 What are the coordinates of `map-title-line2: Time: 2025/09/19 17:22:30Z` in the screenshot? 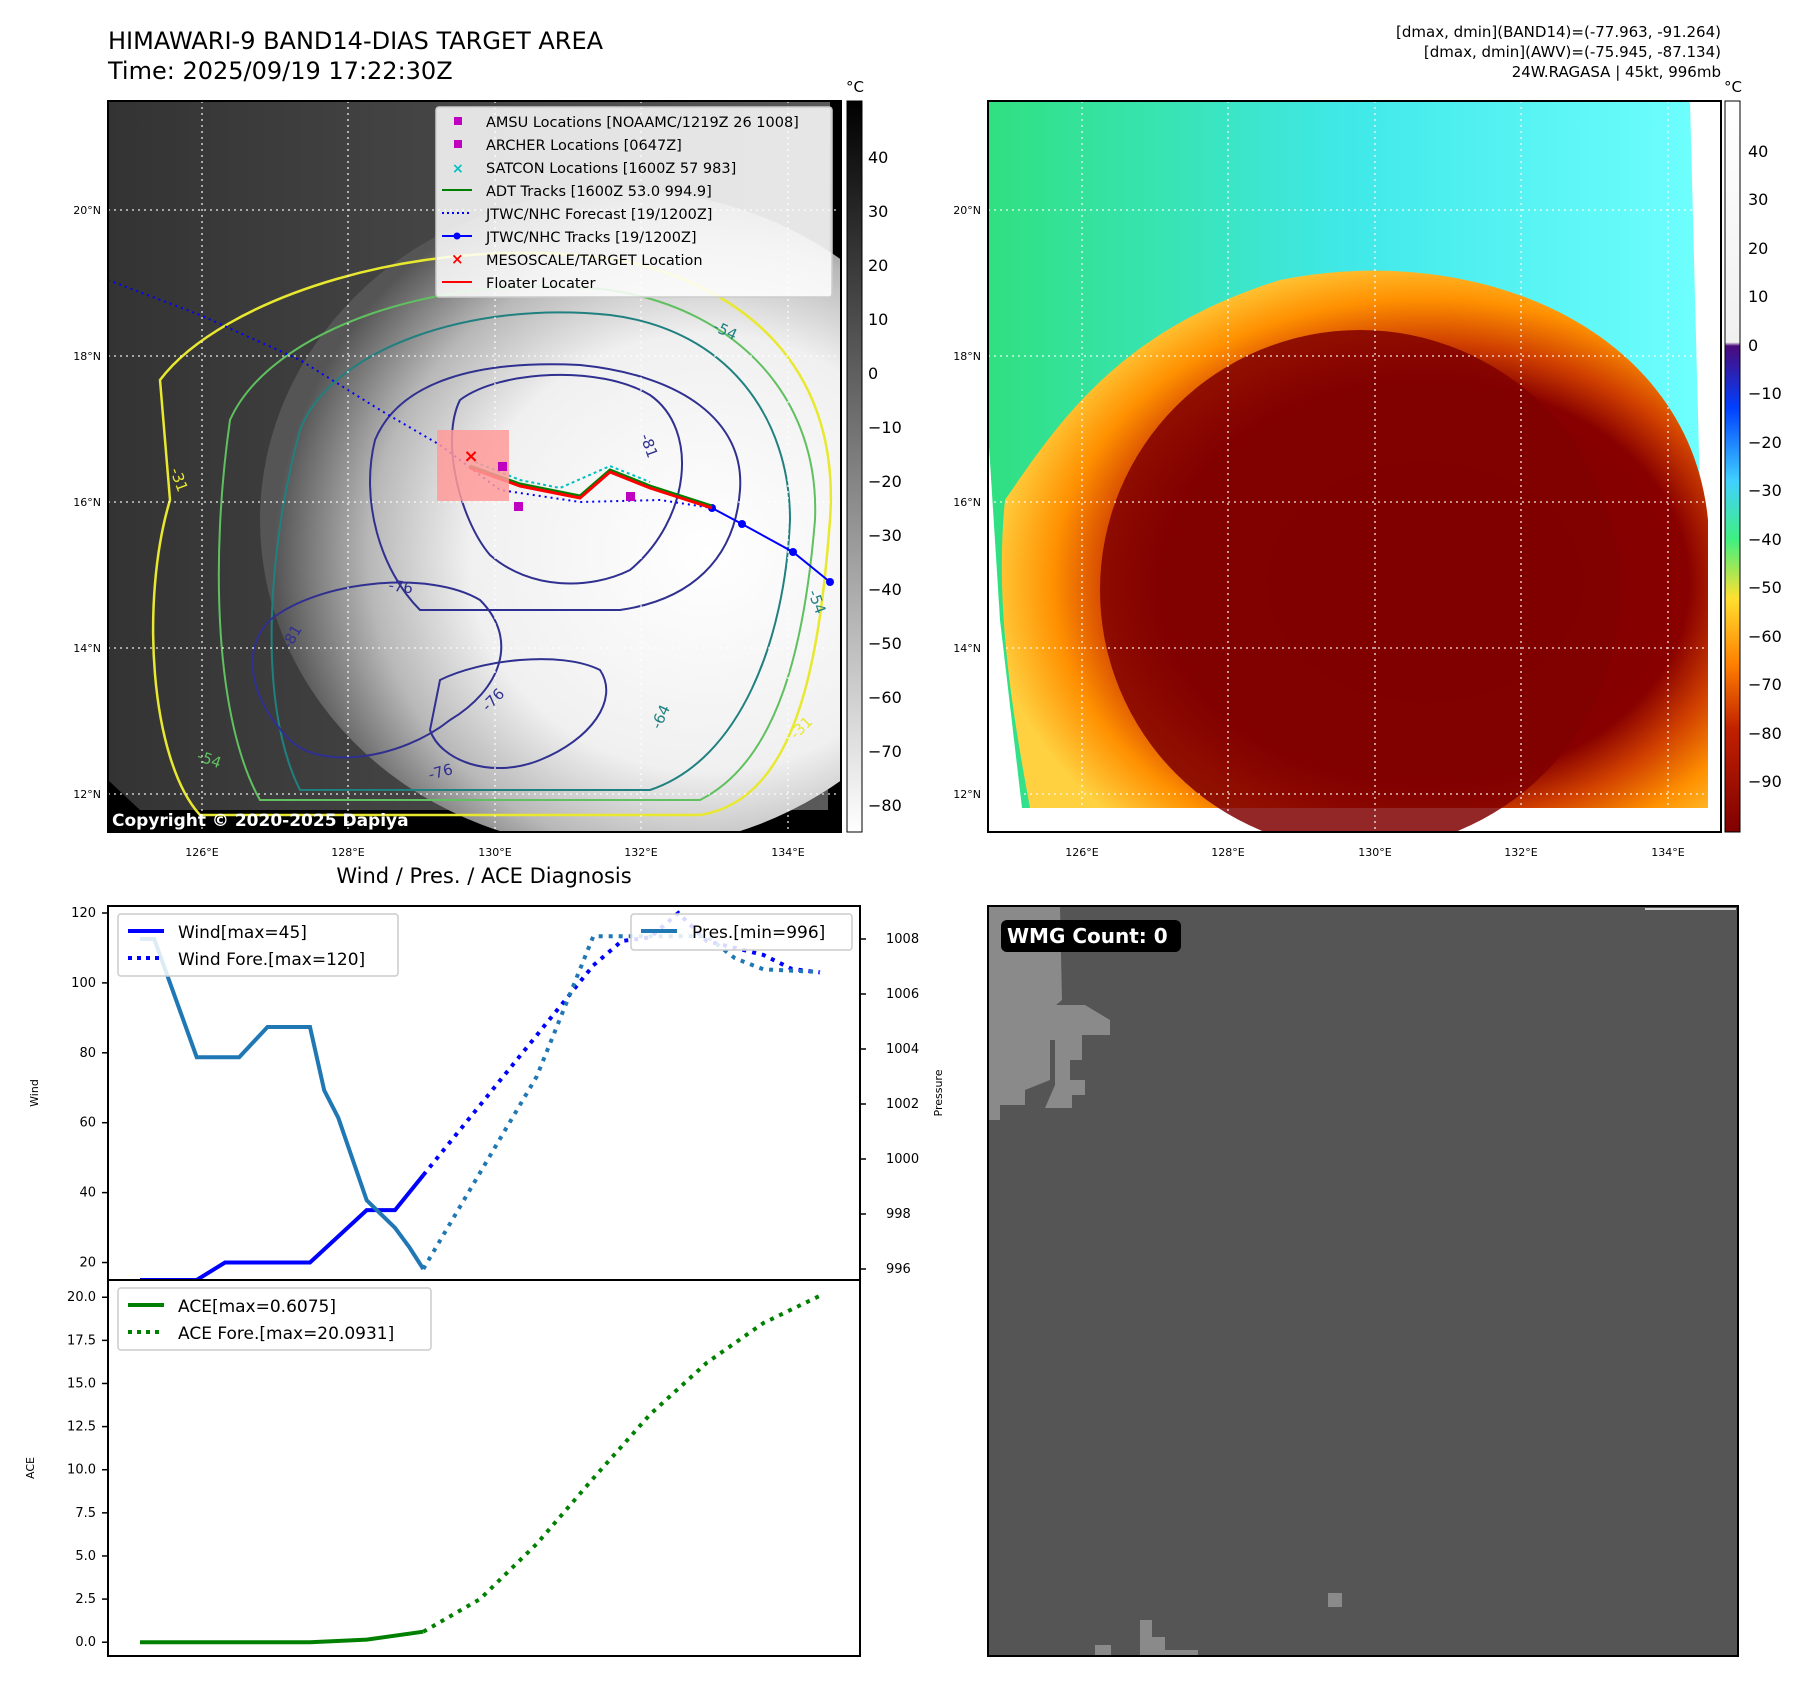 It's located at (280, 71).